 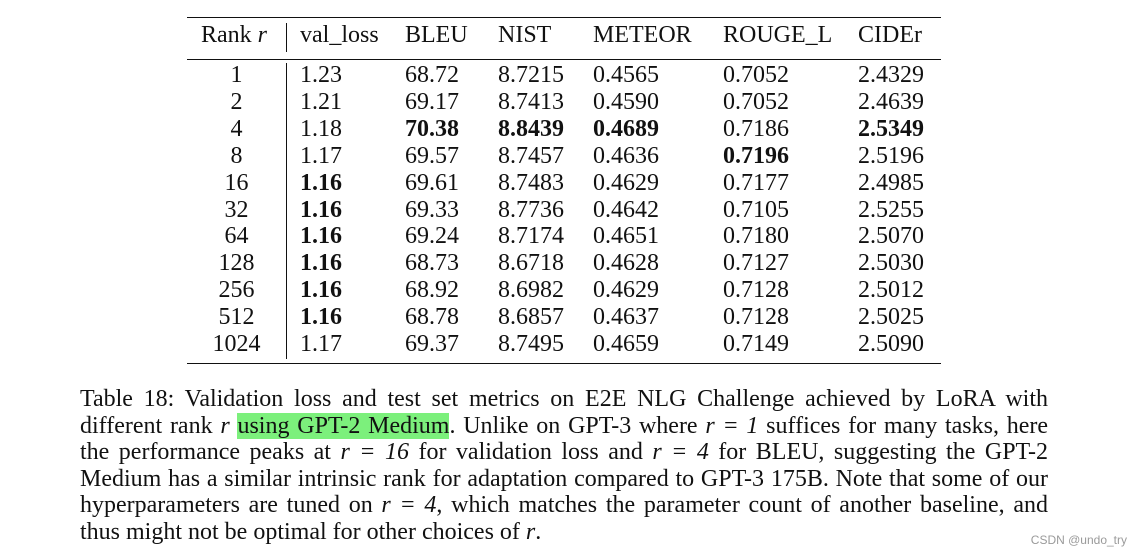 What do you see at coordinates (436, 35) in the screenshot?
I see `header-bleu: BLEU` at bounding box center [436, 35].